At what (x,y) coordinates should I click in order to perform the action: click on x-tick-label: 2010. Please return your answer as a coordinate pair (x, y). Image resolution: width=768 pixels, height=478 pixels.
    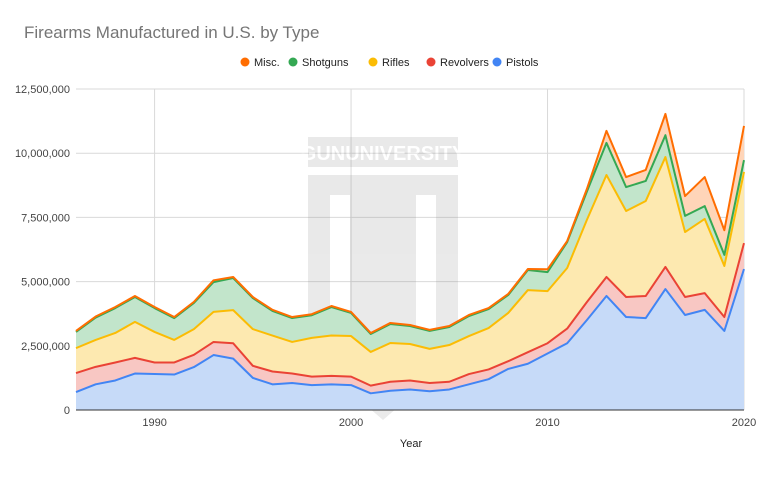
    Looking at the image, I should click on (547, 423).